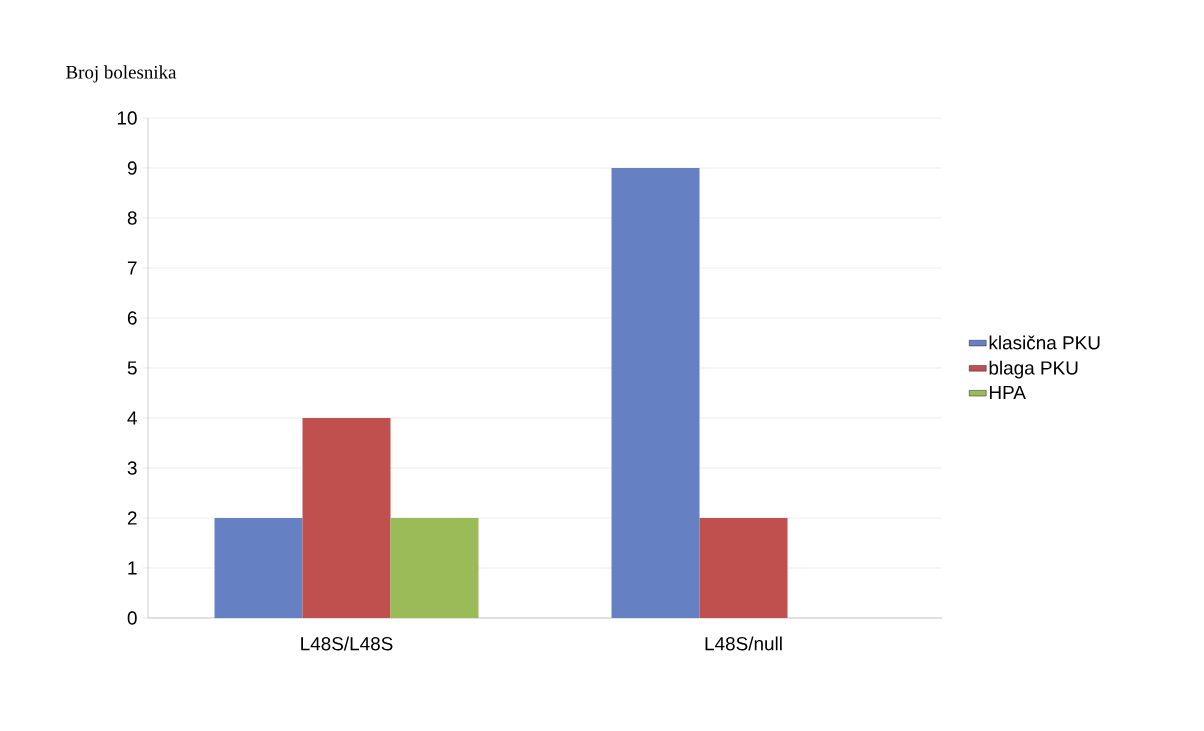  I want to click on y-tick-label: 8, so click(132, 218).